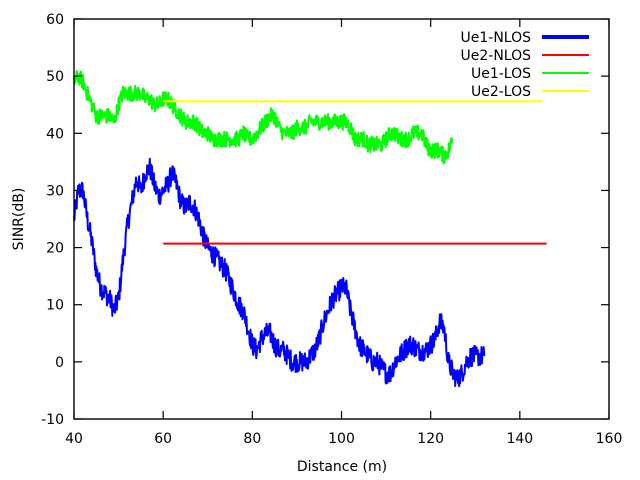 The width and height of the screenshot is (640, 480). I want to click on y-tick-label: 60, so click(55, 20).